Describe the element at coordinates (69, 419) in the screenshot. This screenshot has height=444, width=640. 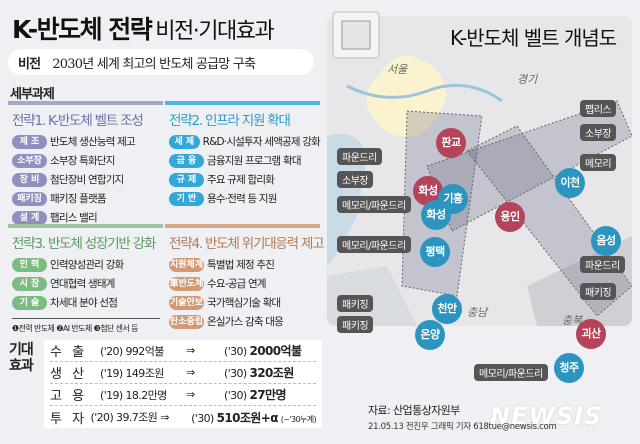
I see `effect-key: 투 자` at that location.